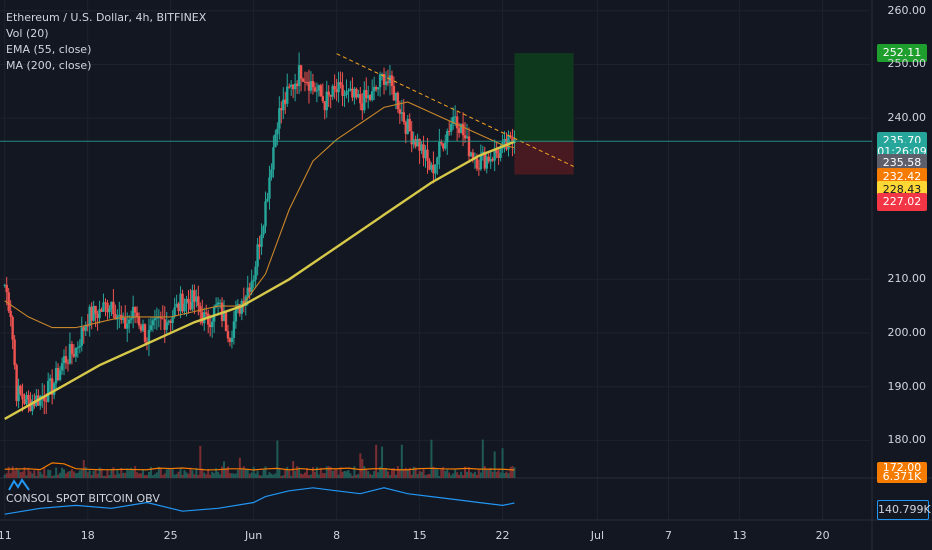 This screenshot has width=932, height=550. What do you see at coordinates (597, 535) in the screenshot?
I see `x-tick-label: Jul` at bounding box center [597, 535].